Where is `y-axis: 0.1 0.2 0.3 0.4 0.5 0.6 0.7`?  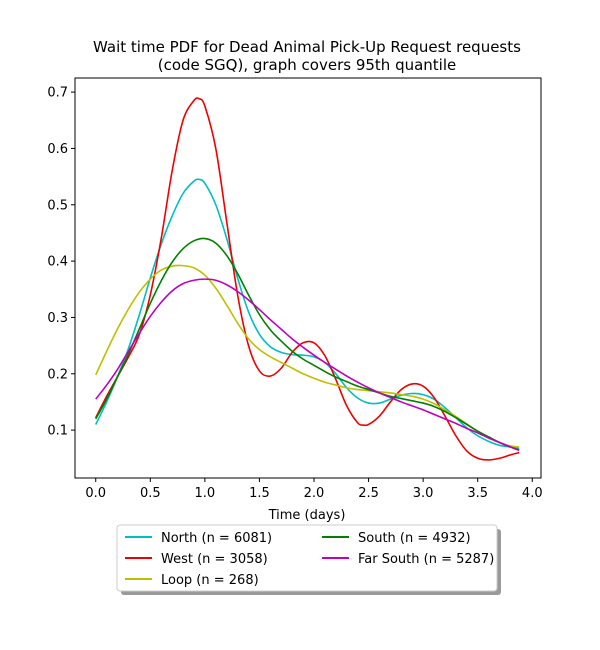
y-axis: 0.1 0.2 0.3 0.4 0.5 0.6 0.7 is located at coordinates (61, 262).